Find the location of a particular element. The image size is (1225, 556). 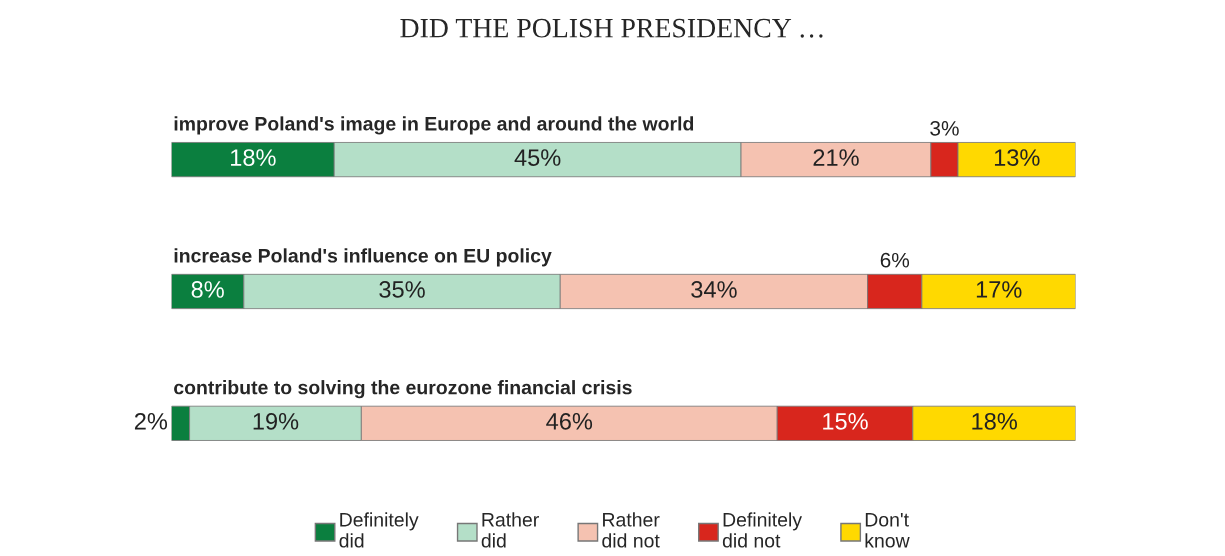

data-label: 3% is located at coordinates (944, 128).